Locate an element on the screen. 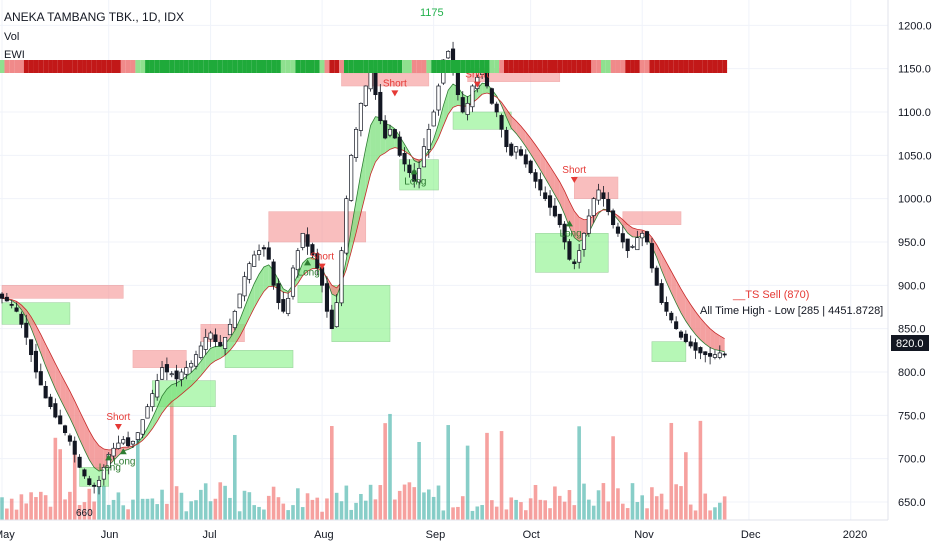 This screenshot has height=550, width=932. ath-low-label: All Time High - Low [285 | 4451.8728] is located at coordinates (791, 311).